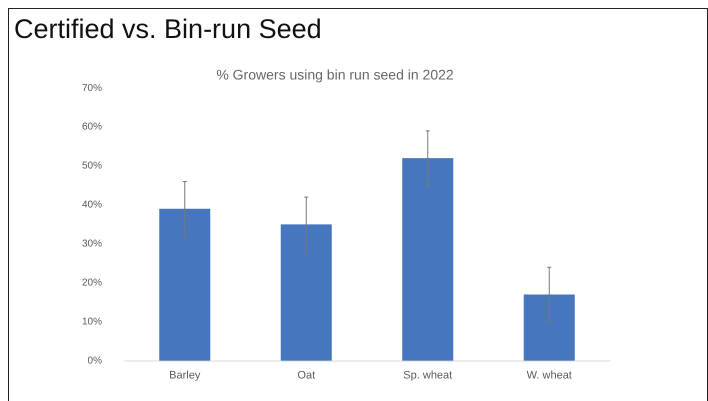  Describe the element at coordinates (92, 88) in the screenshot. I see `y-tick-label: 70%` at that location.